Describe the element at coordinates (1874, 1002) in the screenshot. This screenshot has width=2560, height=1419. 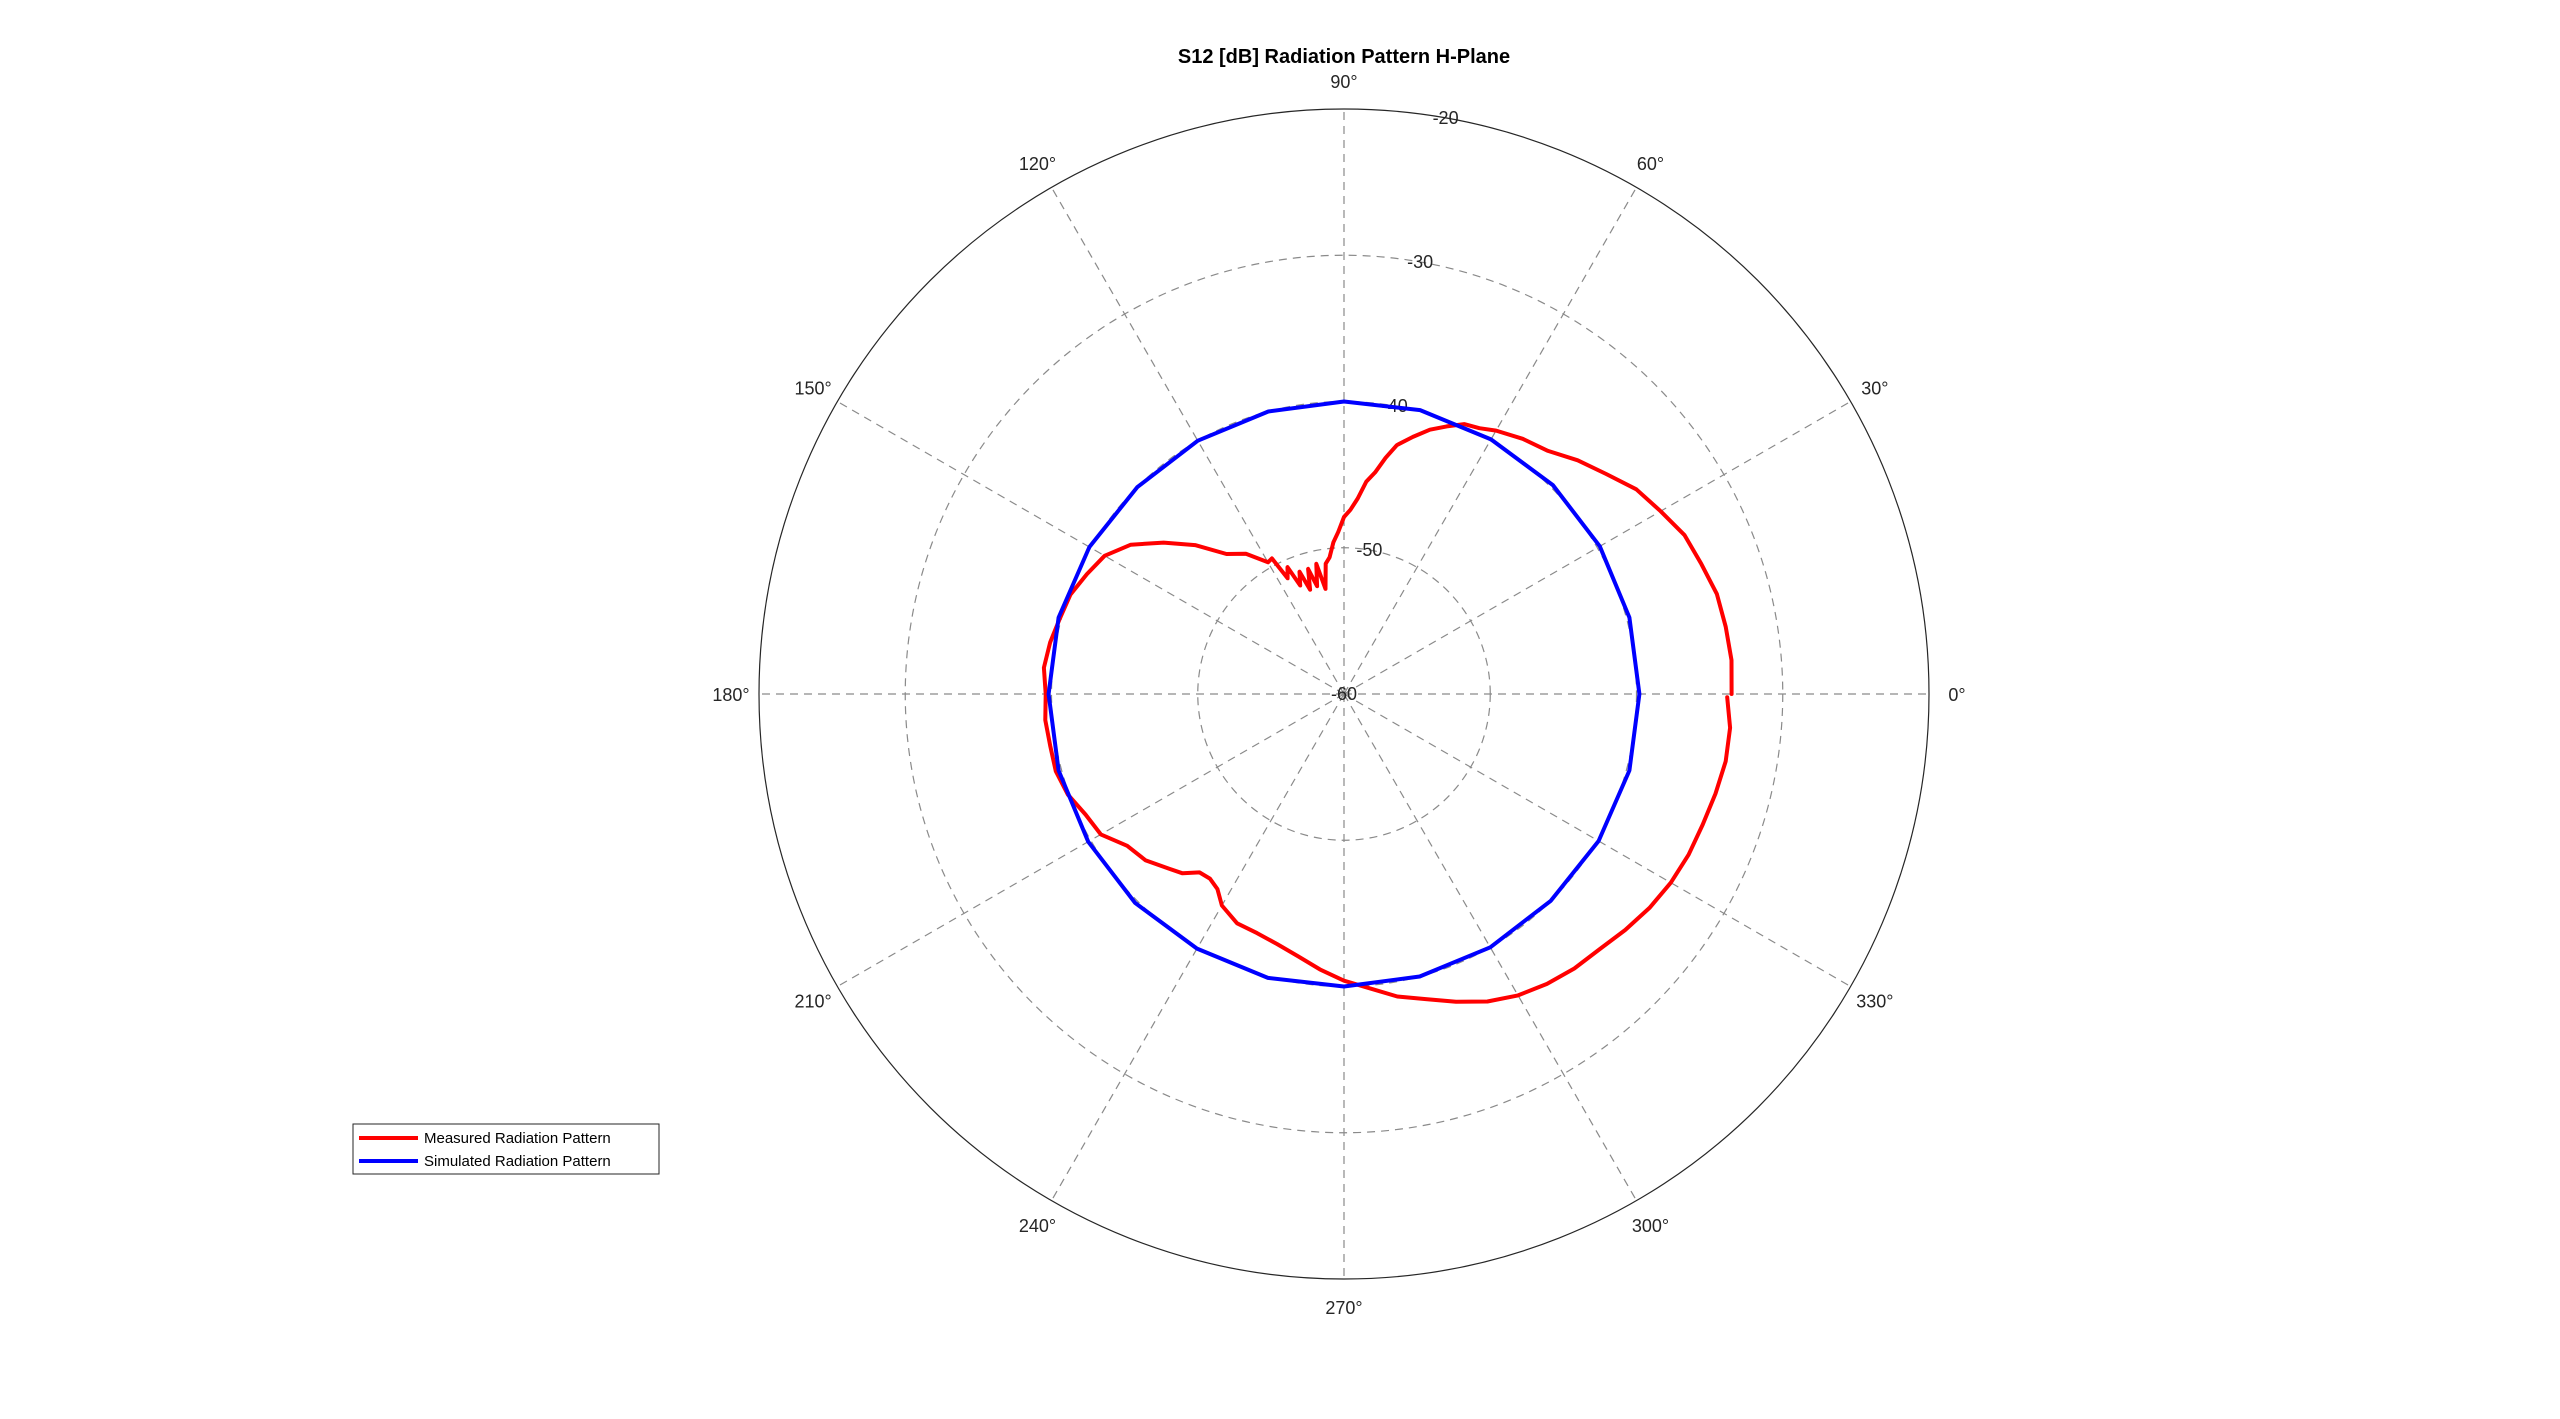
I see `angle-tick-label: 330°` at that location.